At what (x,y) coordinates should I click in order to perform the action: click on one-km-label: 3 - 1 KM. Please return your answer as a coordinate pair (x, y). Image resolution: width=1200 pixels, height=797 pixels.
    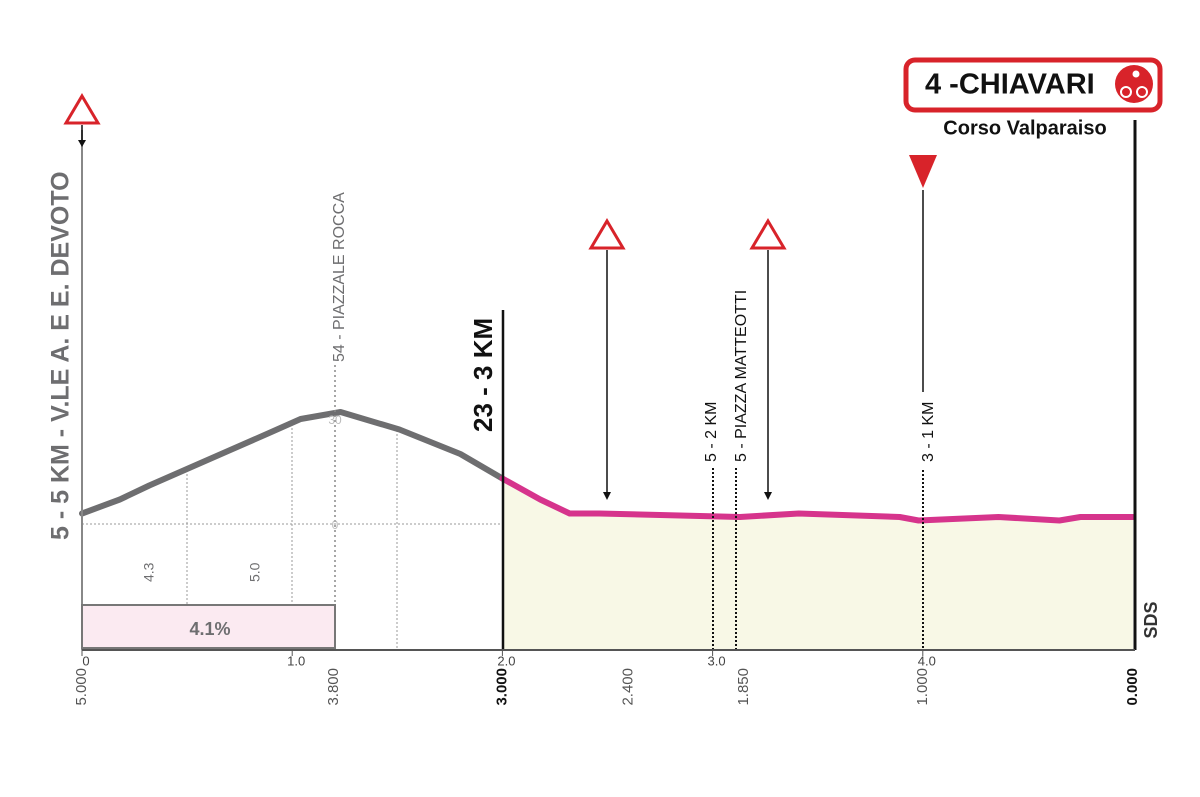
    Looking at the image, I should click on (928, 432).